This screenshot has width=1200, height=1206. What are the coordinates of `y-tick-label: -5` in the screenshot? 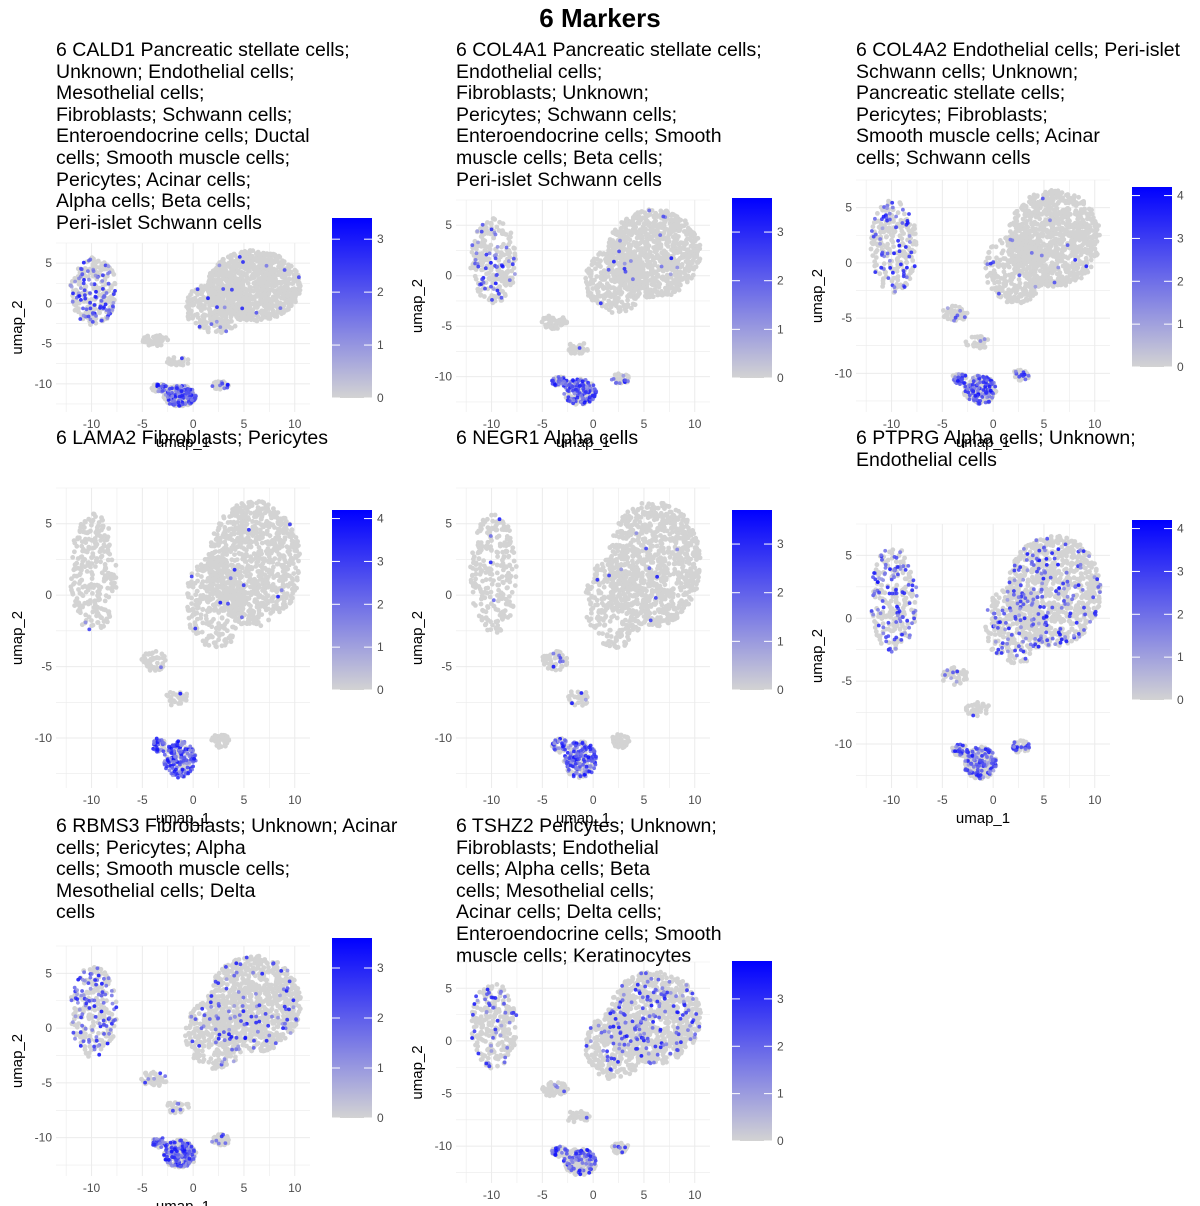 It's located at (46, 344).